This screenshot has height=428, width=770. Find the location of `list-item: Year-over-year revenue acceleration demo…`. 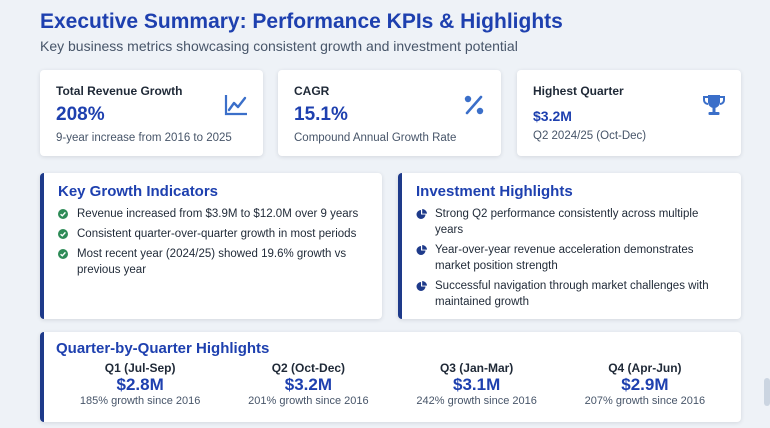

list-item: Year-over-year revenue acceleration demo… is located at coordinates (571, 258).